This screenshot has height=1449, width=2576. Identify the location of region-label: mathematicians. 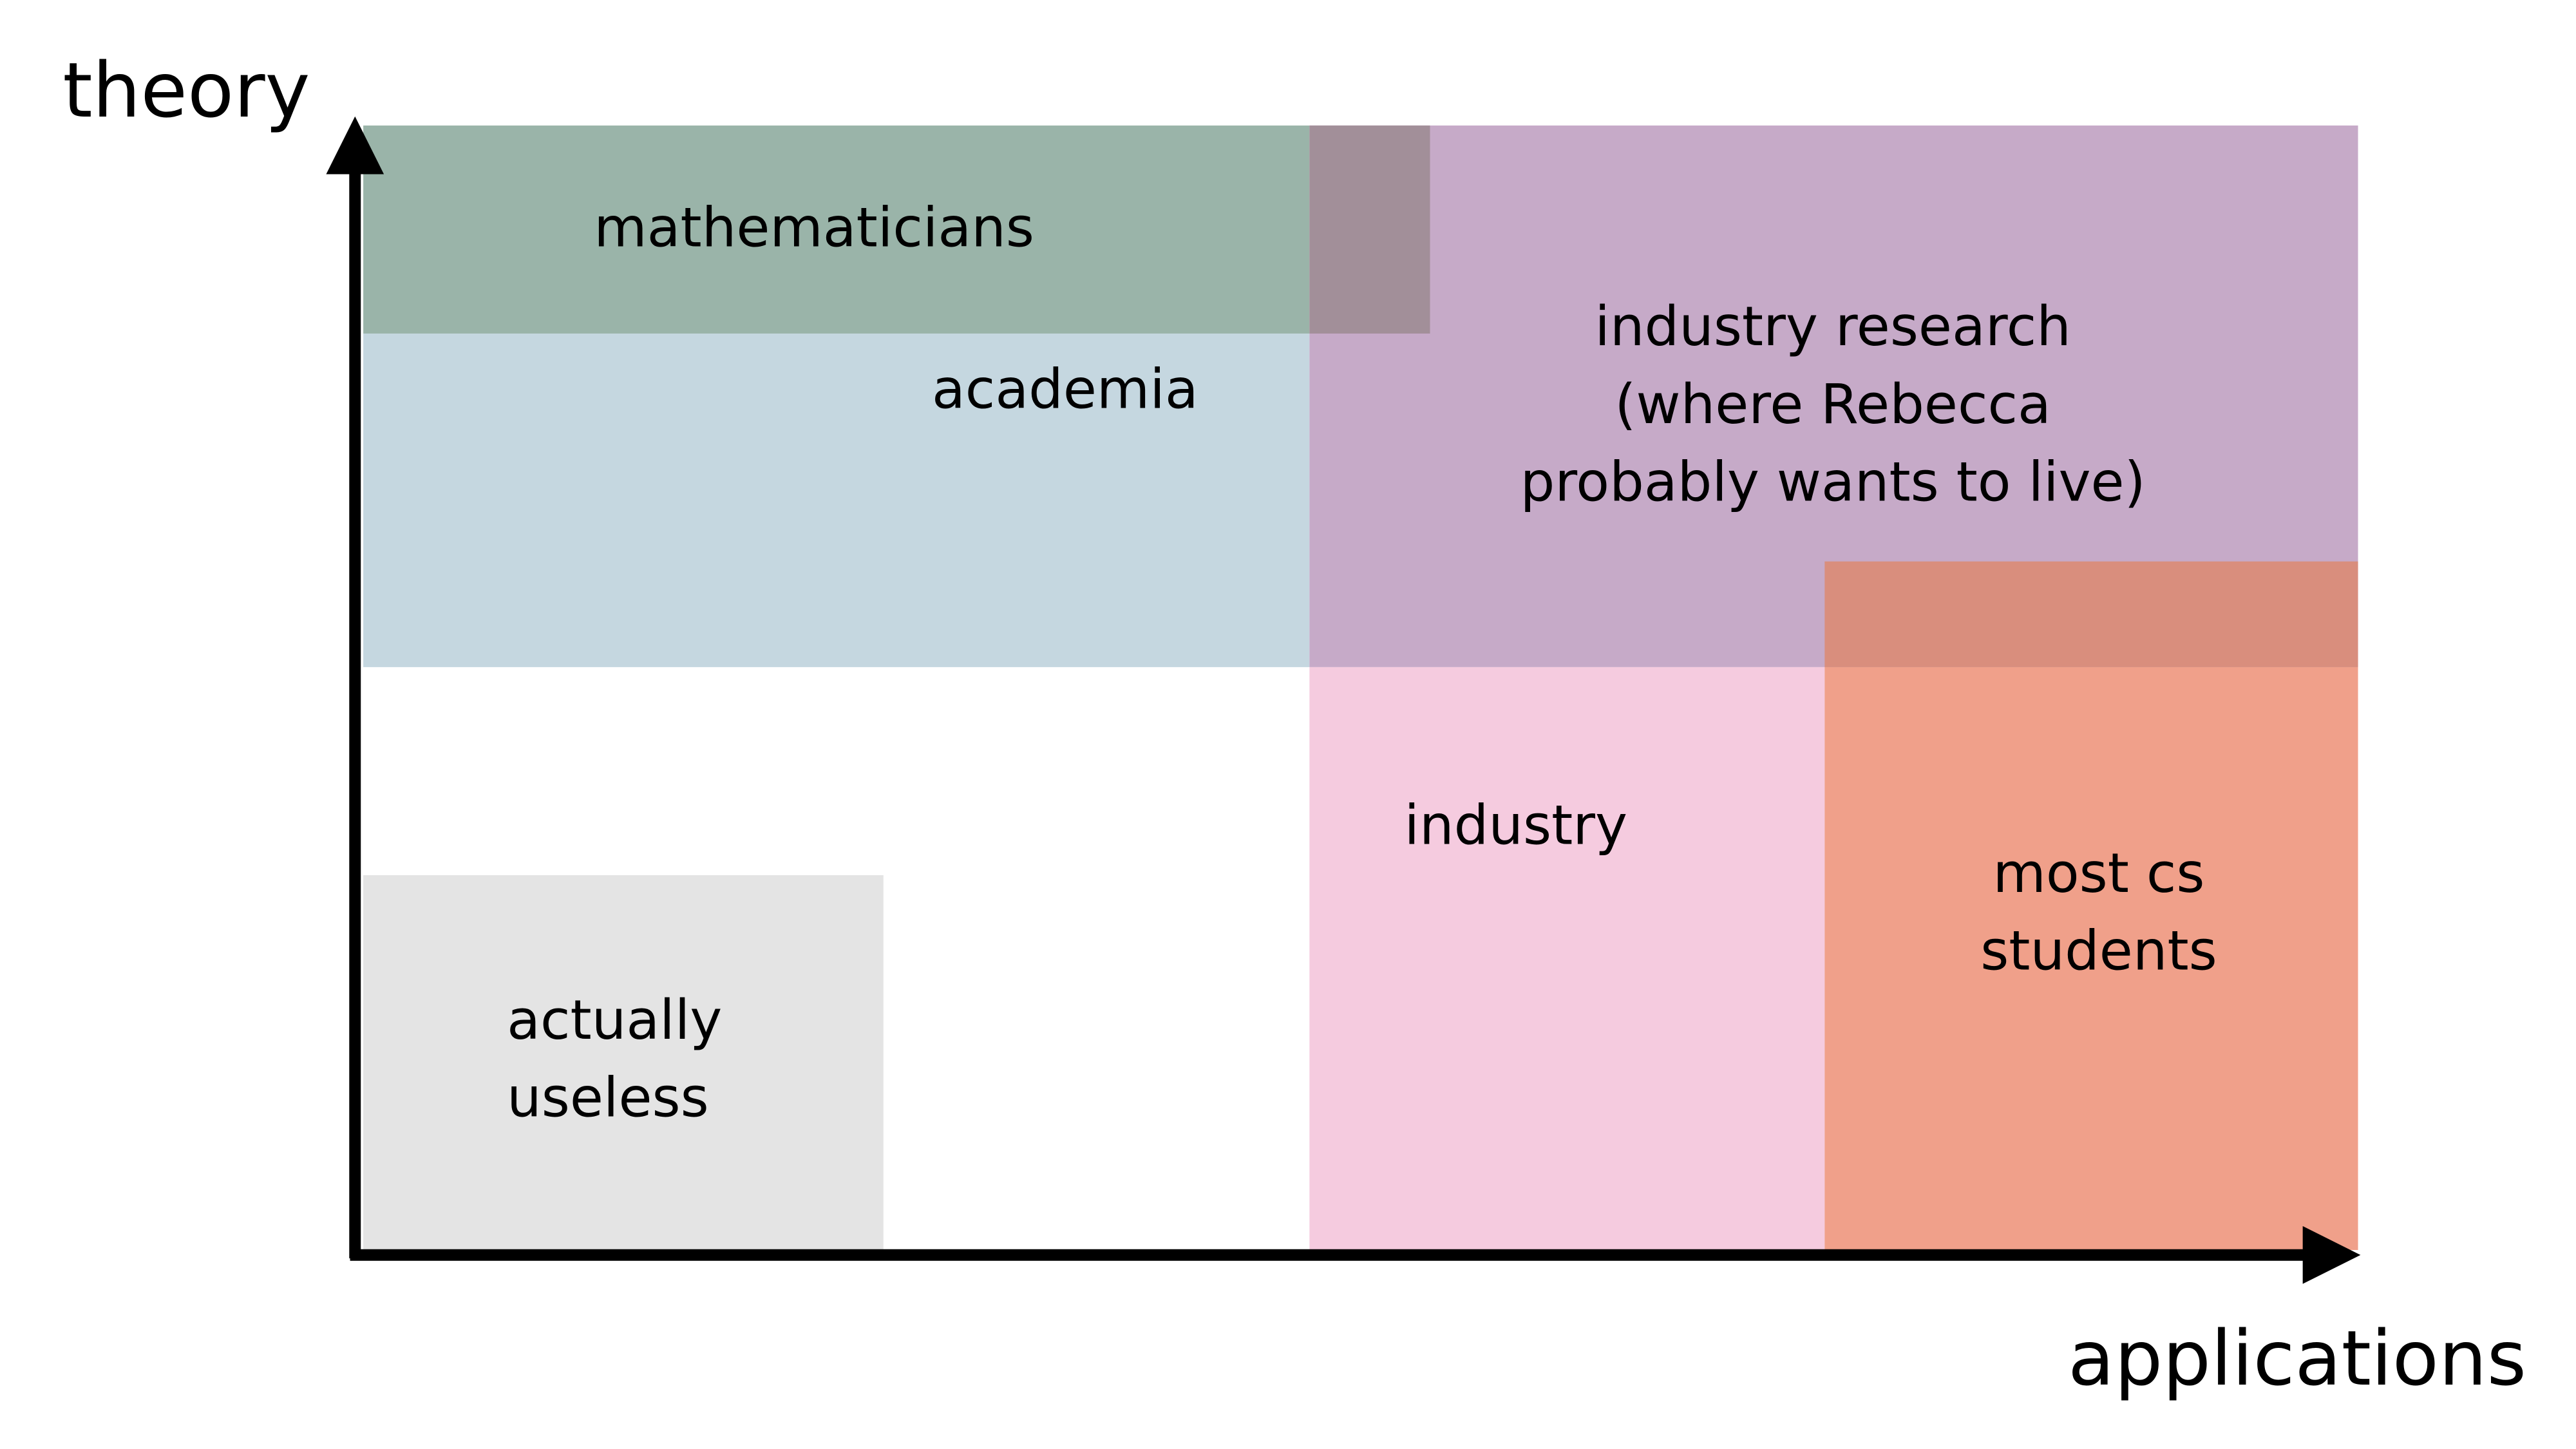
(814, 227).